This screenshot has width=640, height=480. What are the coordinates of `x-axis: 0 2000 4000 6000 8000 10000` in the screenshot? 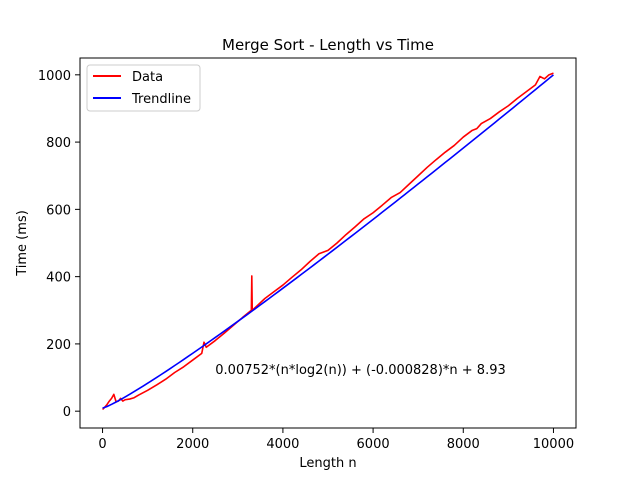 It's located at (336, 440).